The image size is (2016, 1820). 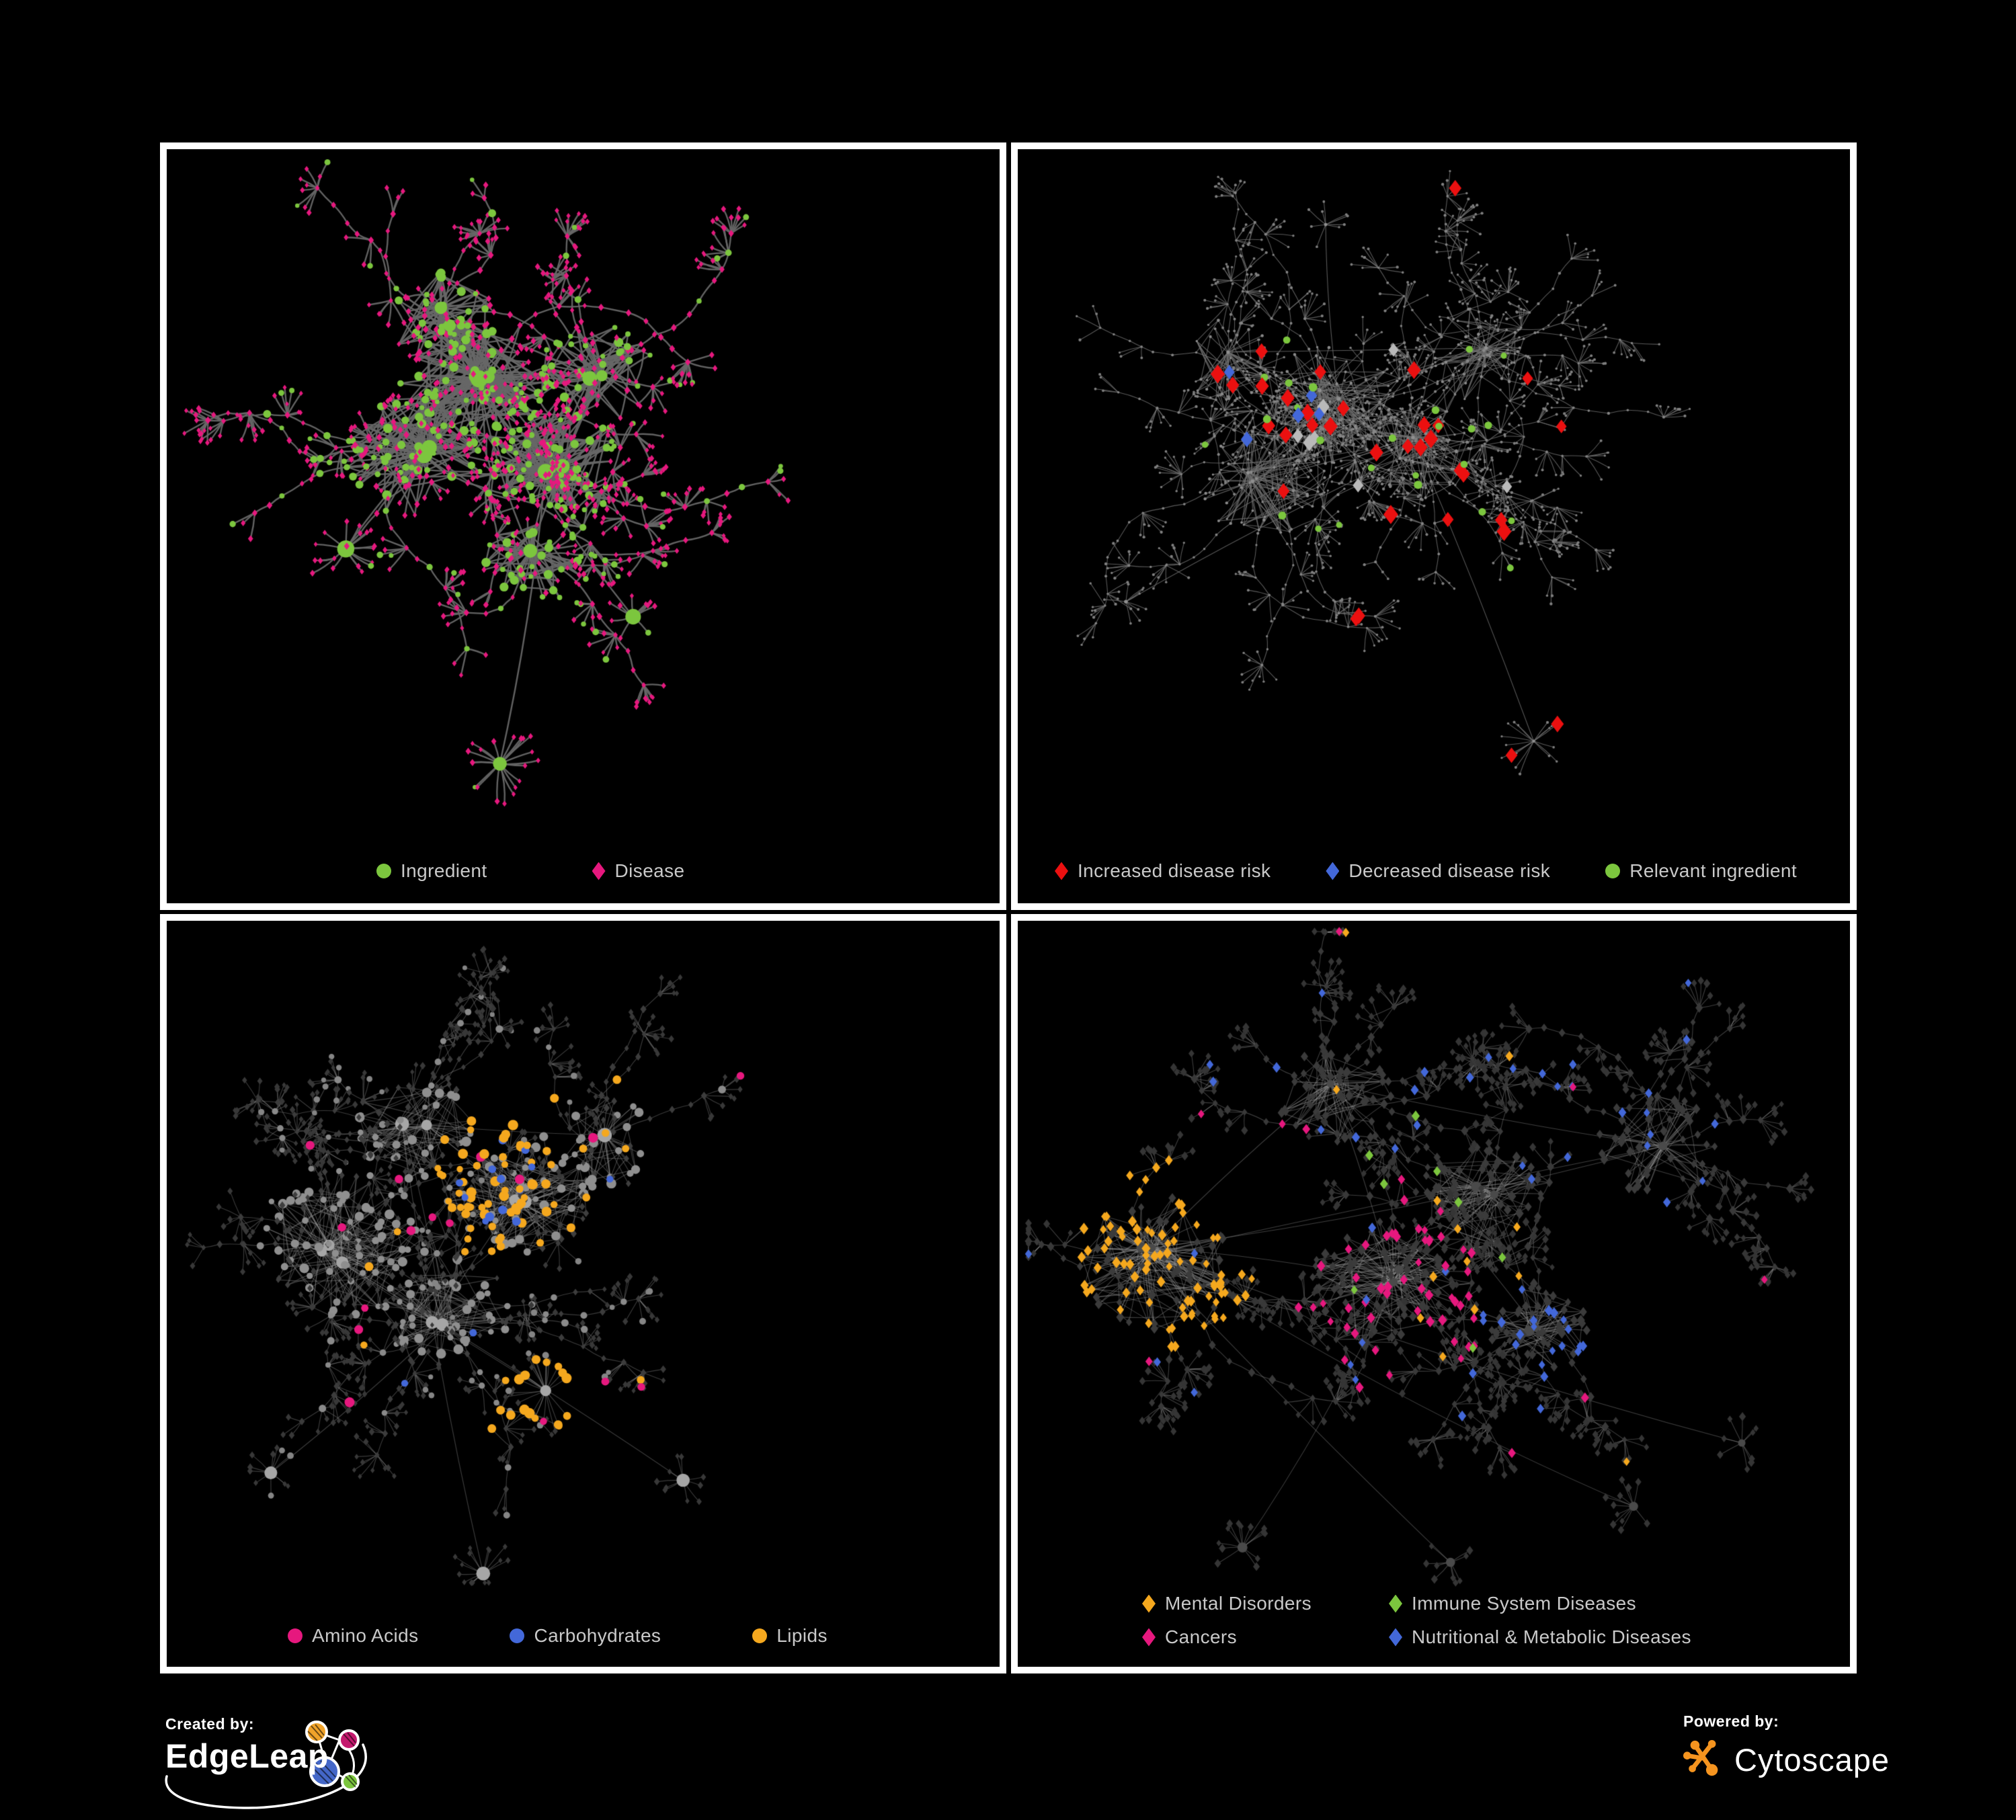 I want to click on legend-label-lipids: Lipids, so click(x=802, y=1636).